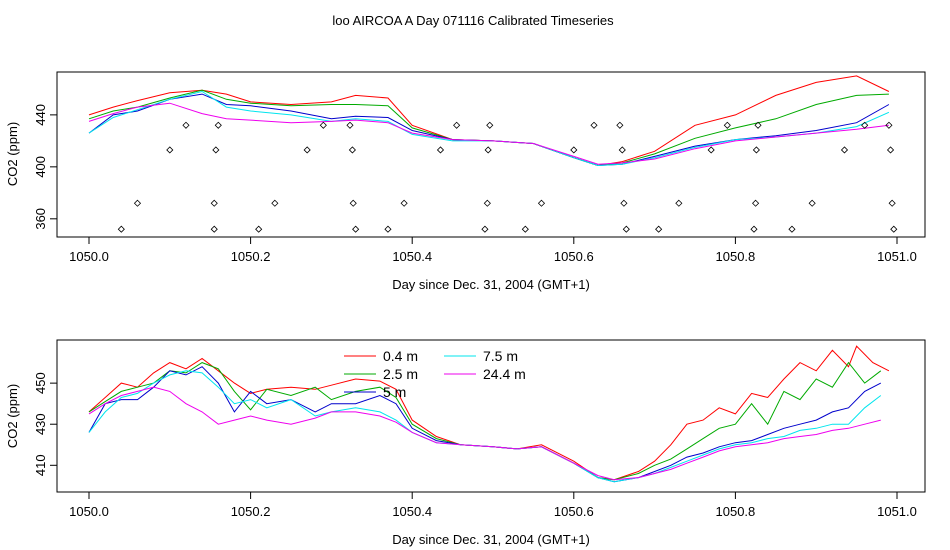 The width and height of the screenshot is (950, 550). I want to click on top-x-tick-label: 1051.0, so click(897, 256).